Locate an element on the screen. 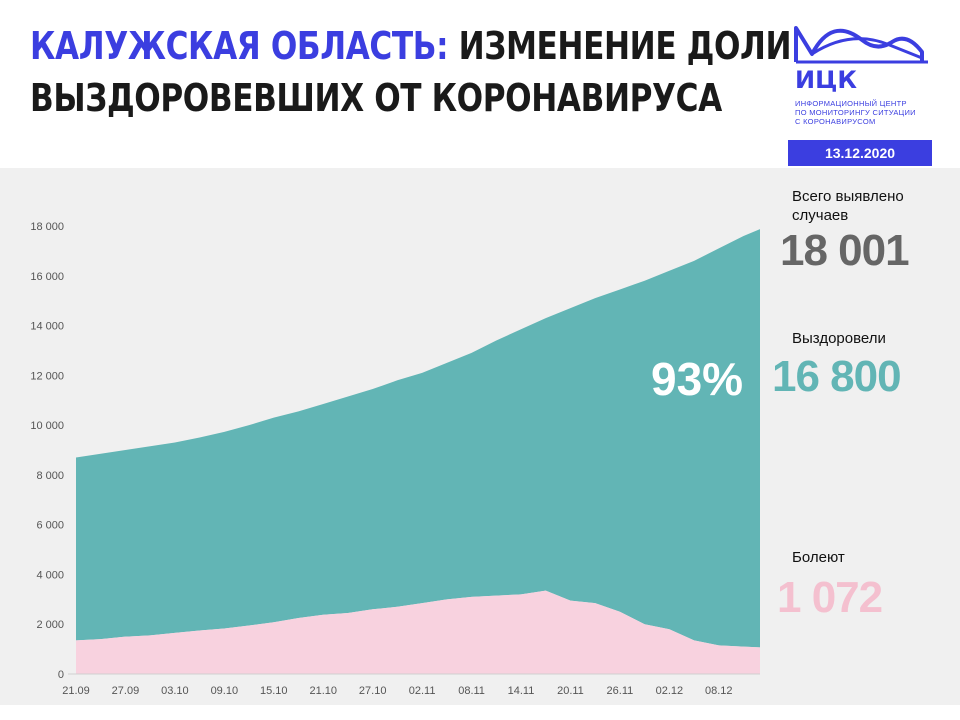 The image size is (960, 720). logo-icon is located at coordinates (861, 45).